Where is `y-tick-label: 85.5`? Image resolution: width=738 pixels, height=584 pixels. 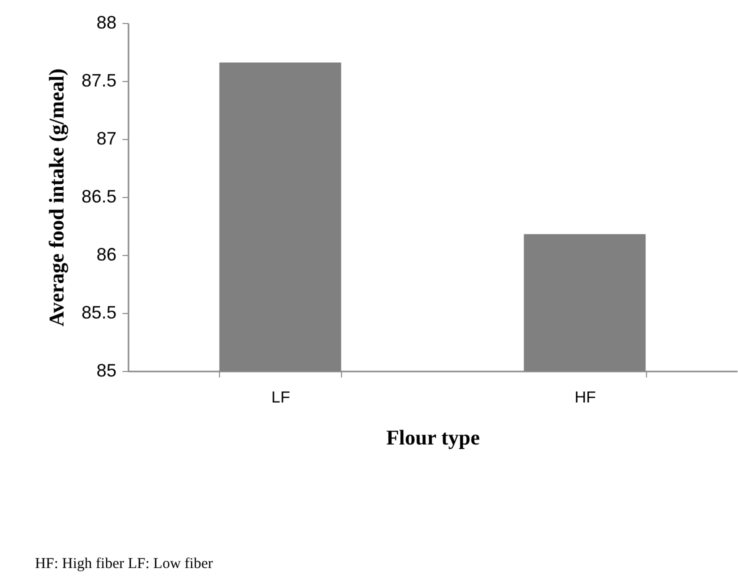 y-tick-label: 85.5 is located at coordinates (98, 312).